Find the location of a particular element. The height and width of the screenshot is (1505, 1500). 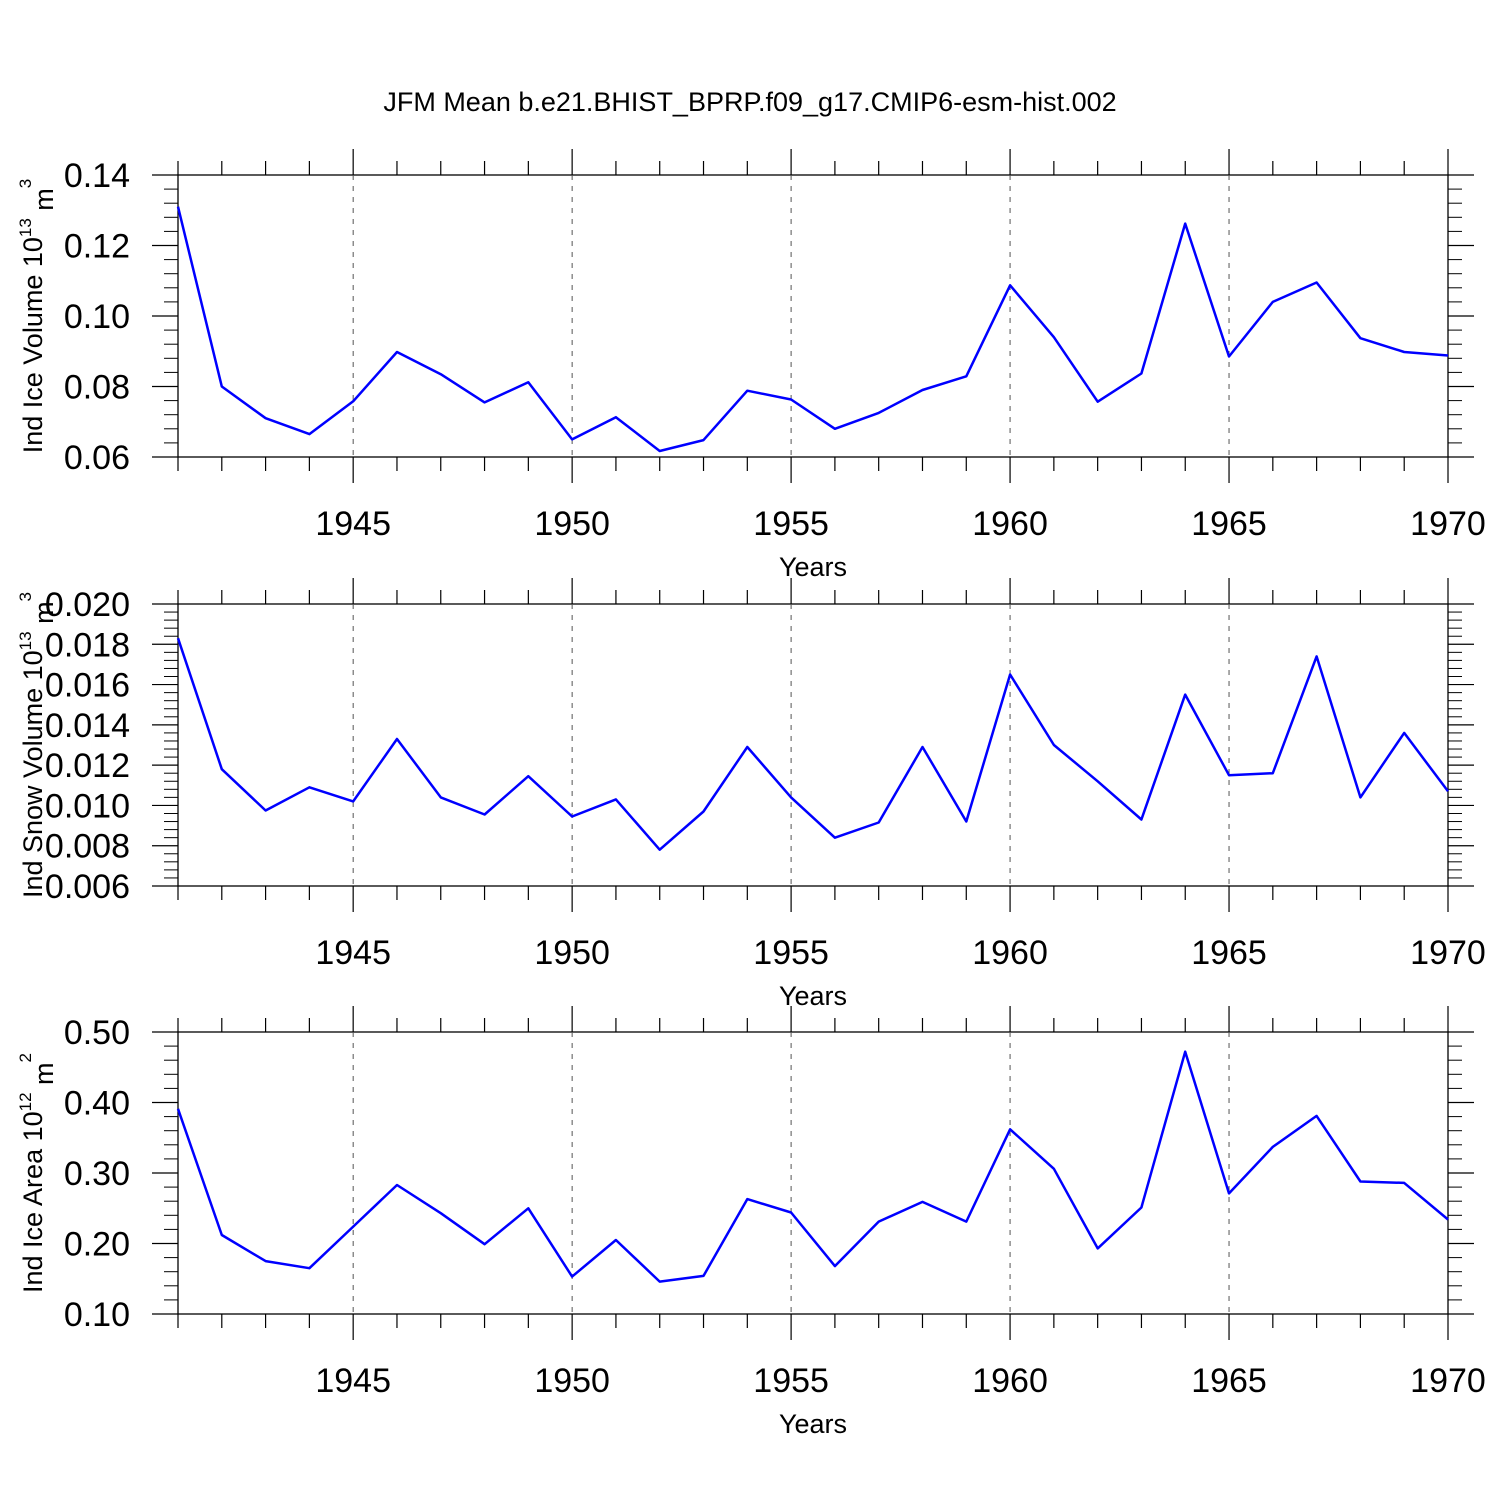

y-tick-label: 0.018 is located at coordinates (87, 645).